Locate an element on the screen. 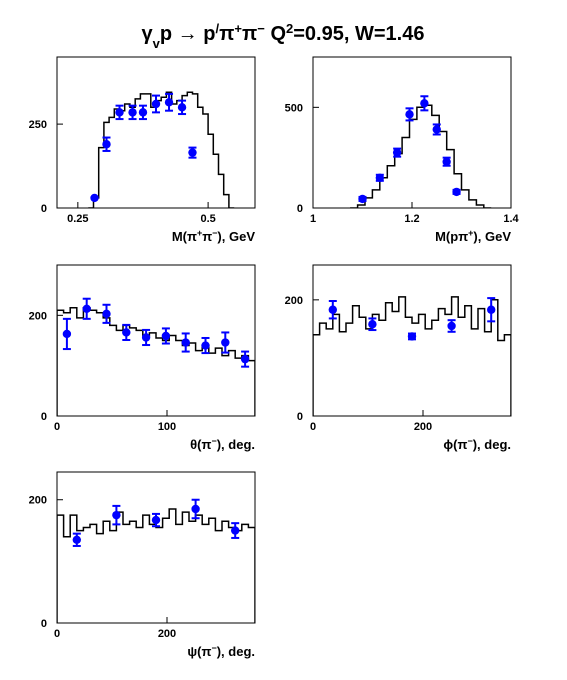  x-axis-label: ψ(π−), deg. is located at coordinates (221, 651).